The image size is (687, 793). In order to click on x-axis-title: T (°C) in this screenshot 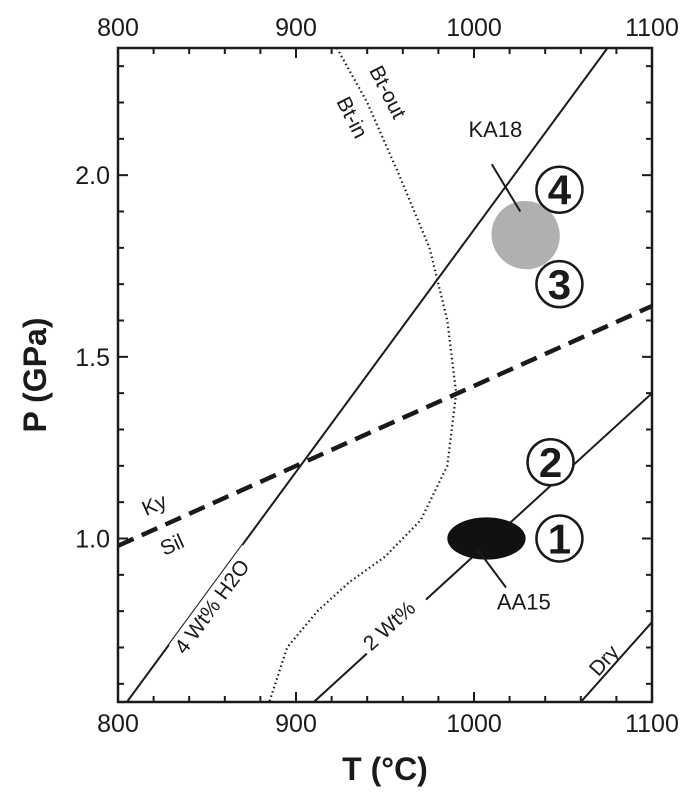, I will do `click(385, 769)`.